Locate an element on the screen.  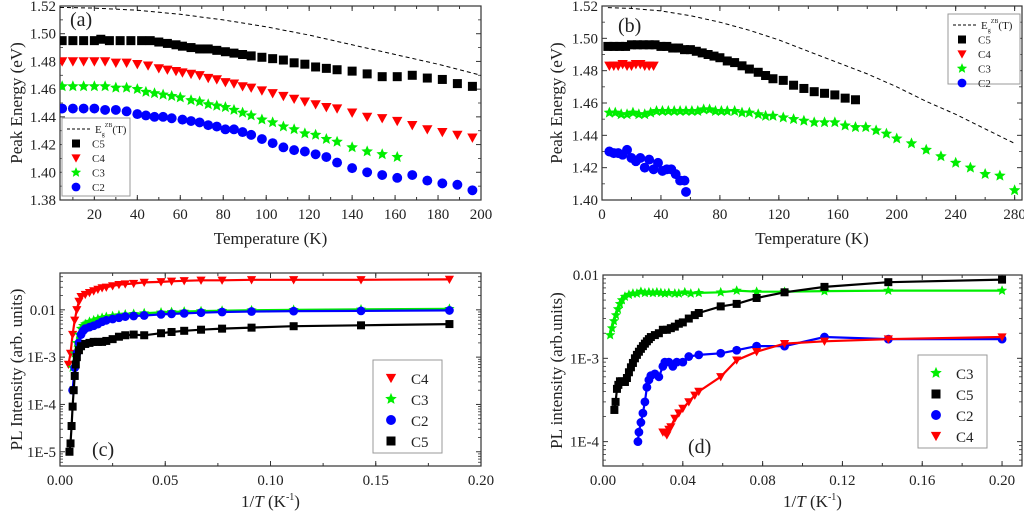
x-tick-label: 240 is located at coordinates (955, 215).